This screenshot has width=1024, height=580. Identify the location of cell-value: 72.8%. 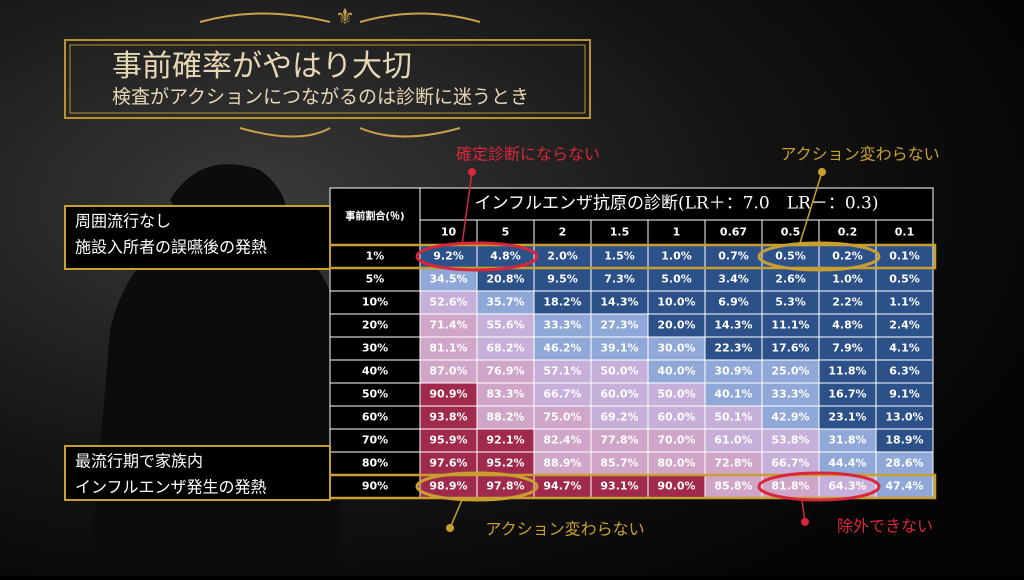
(733, 463).